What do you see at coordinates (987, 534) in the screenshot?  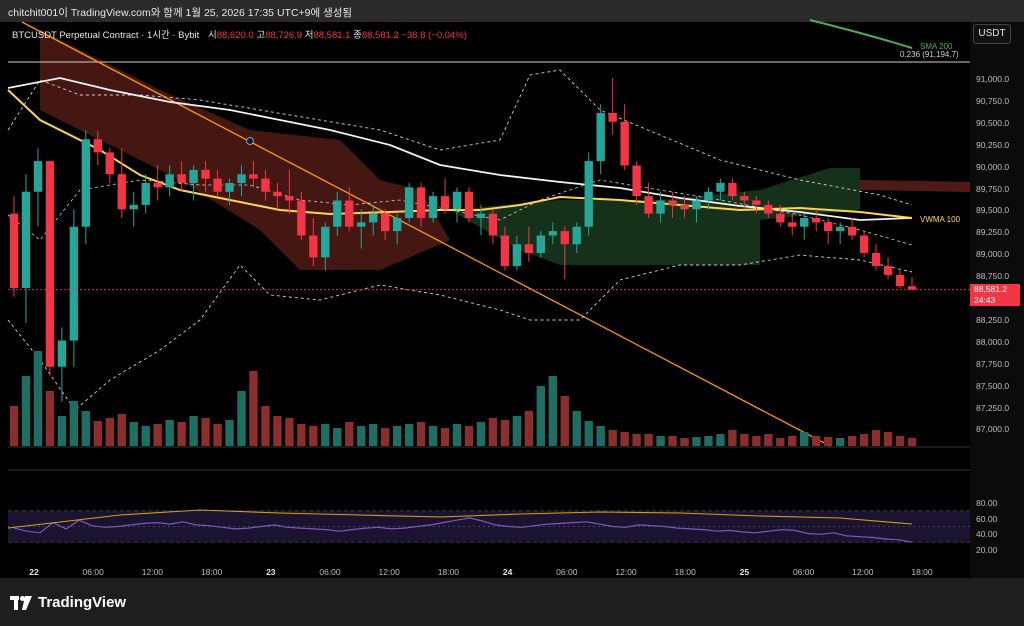 I see `rsi-tick-label: 40.00` at bounding box center [987, 534].